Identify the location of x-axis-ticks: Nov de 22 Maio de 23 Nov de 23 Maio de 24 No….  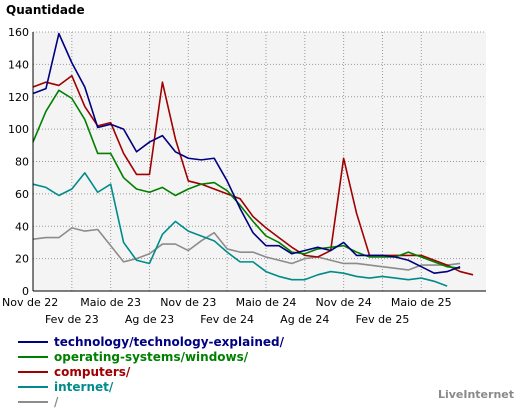
(227, 311).